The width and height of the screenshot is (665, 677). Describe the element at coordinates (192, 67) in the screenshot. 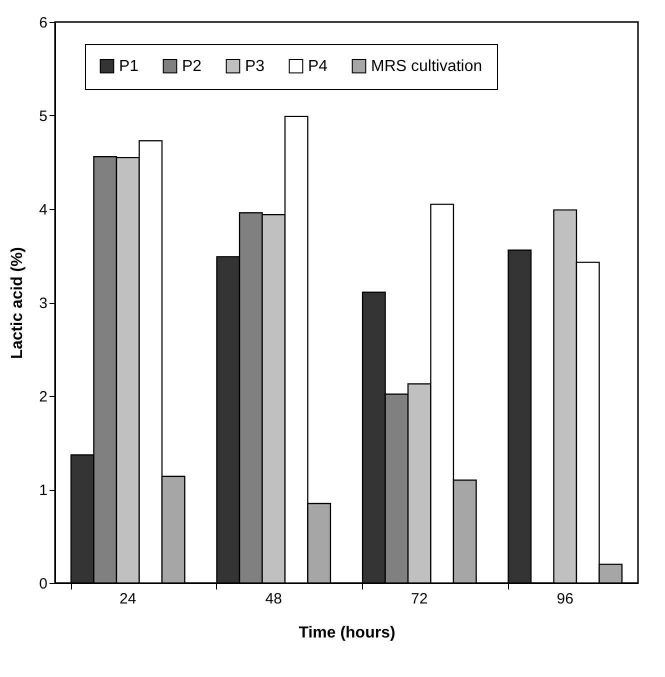

I see `legend-label: P2` at that location.